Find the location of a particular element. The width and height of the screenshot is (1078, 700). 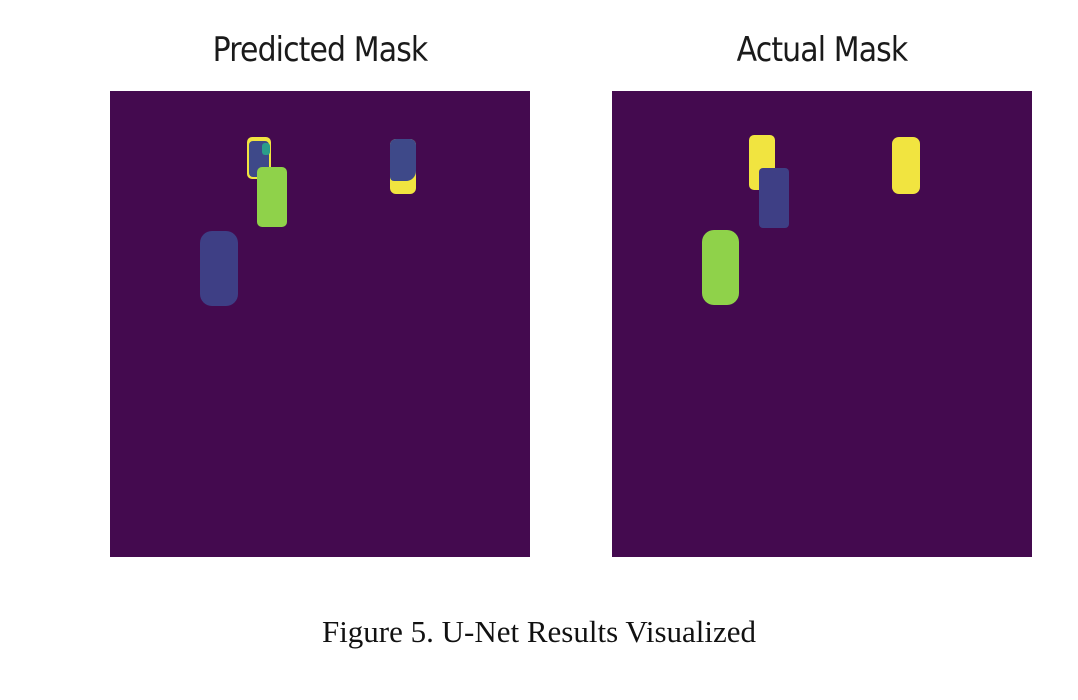

predicted-object-blue-right is located at coordinates (403, 160).